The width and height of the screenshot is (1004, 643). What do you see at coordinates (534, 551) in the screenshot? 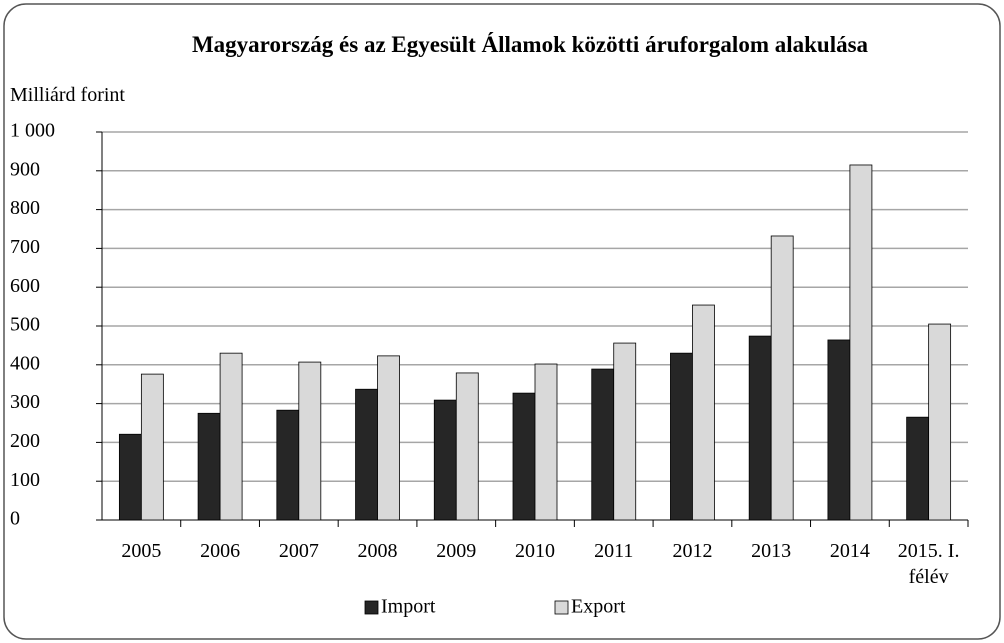
I see `x-tick-label: 2010` at bounding box center [534, 551].